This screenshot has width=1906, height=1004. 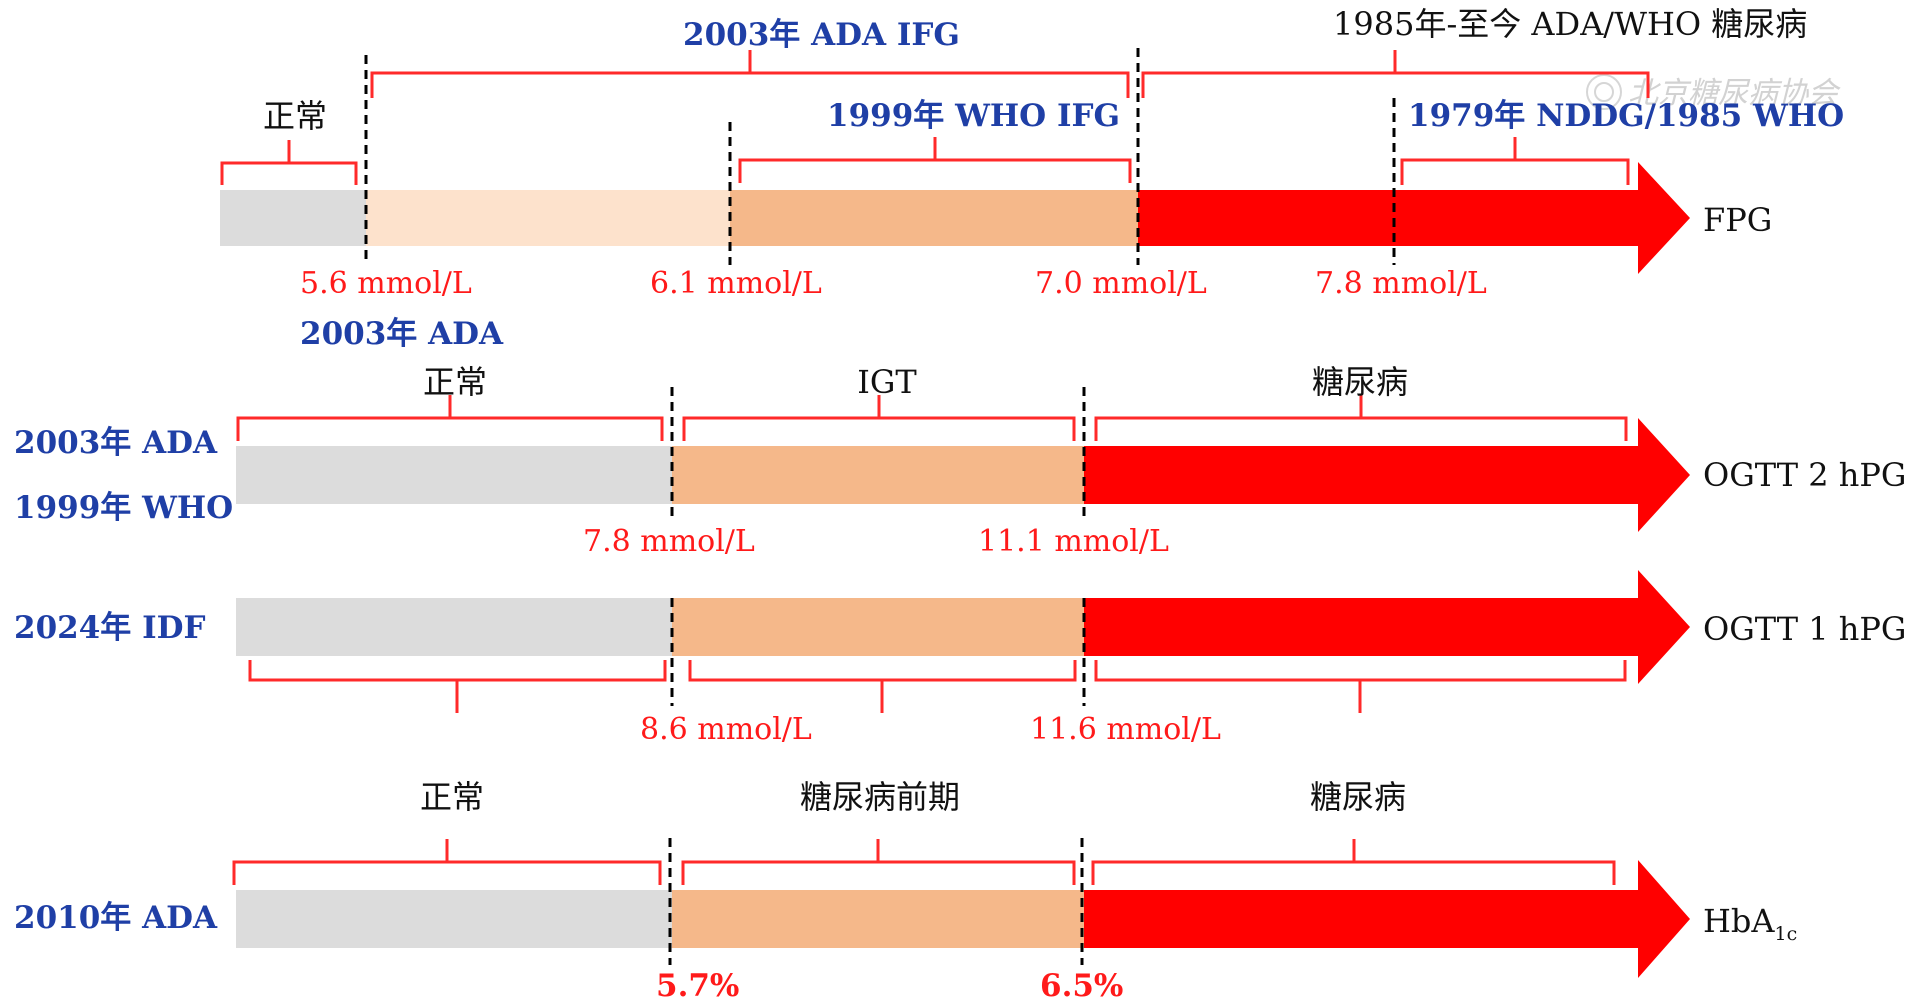 What do you see at coordinates (454, 919) in the screenshot?
I see `hba1c-normal-segment` at bounding box center [454, 919].